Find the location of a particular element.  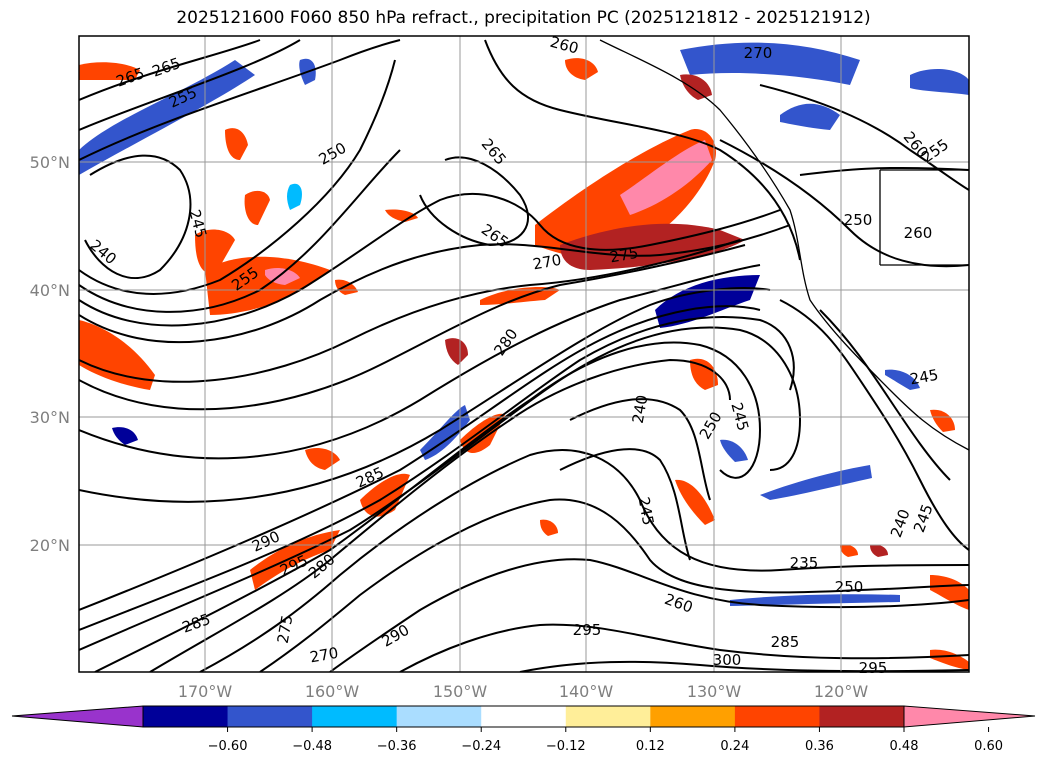

lon-label-130w: 130°W is located at coordinates (714, 691).